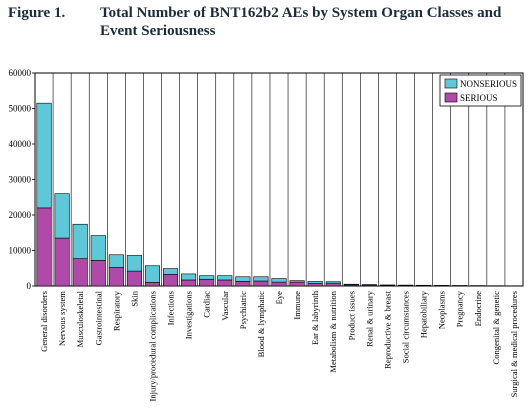 The image size is (530, 413). What do you see at coordinates (387, 329) in the screenshot?
I see `x-category-label: Reproductive & breast` at bounding box center [387, 329].